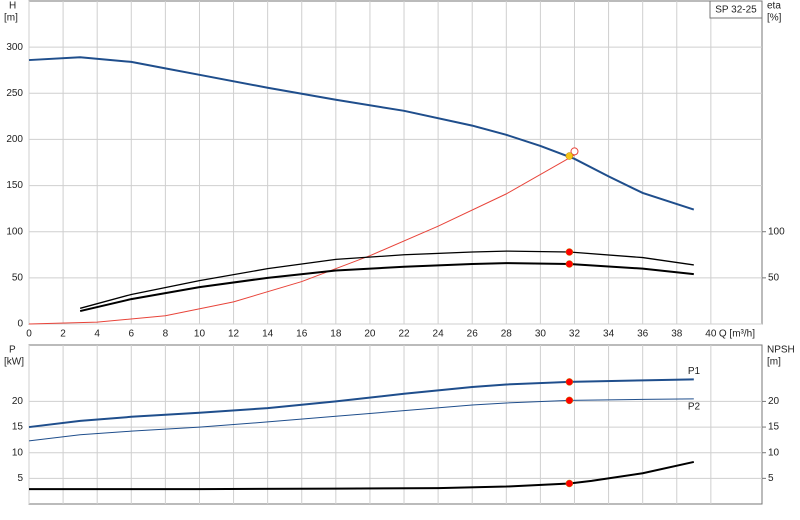 The height and width of the screenshot is (520, 800). What do you see at coordinates (404, 334) in the screenshot?
I see `x-tick-label: 22` at bounding box center [404, 334].